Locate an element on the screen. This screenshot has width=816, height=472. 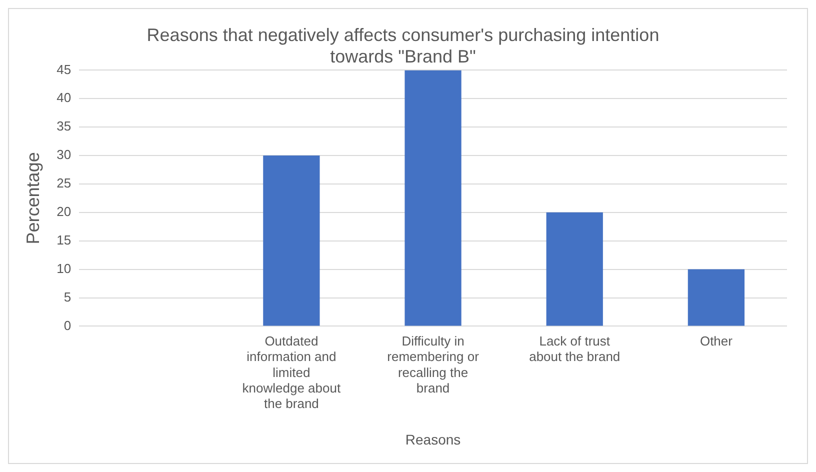
chart-title: Reasons that negatively affects consumer's purchasing intention towards "Brand B" is located at coordinates (403, 45).